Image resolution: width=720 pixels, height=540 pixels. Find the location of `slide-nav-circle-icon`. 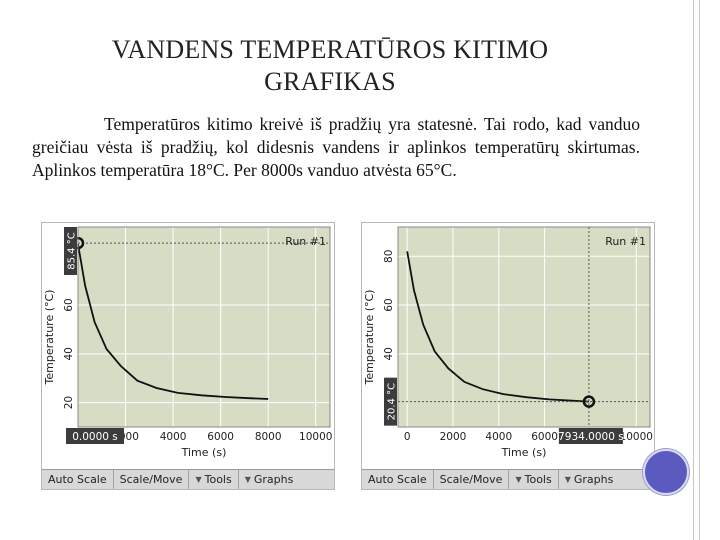

slide-nav-circle-icon is located at coordinates (666, 472).